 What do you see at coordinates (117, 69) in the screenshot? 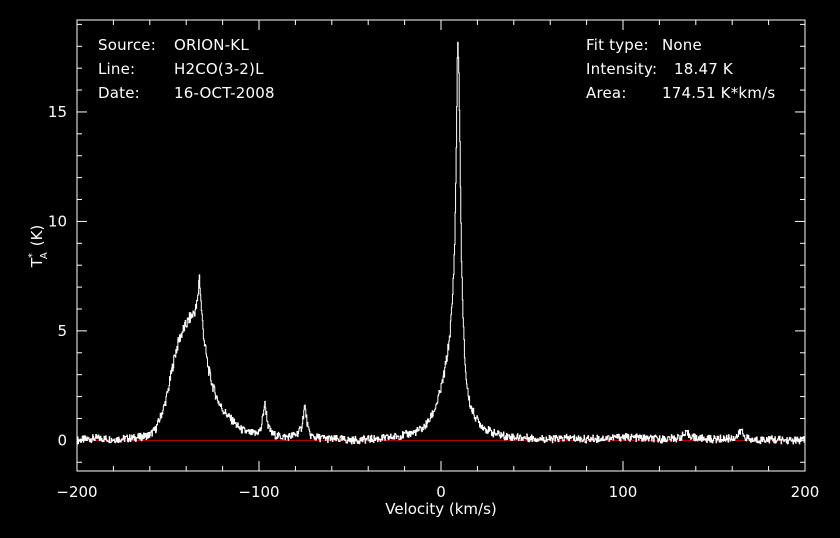
I see `line-label: Line:` at bounding box center [117, 69].